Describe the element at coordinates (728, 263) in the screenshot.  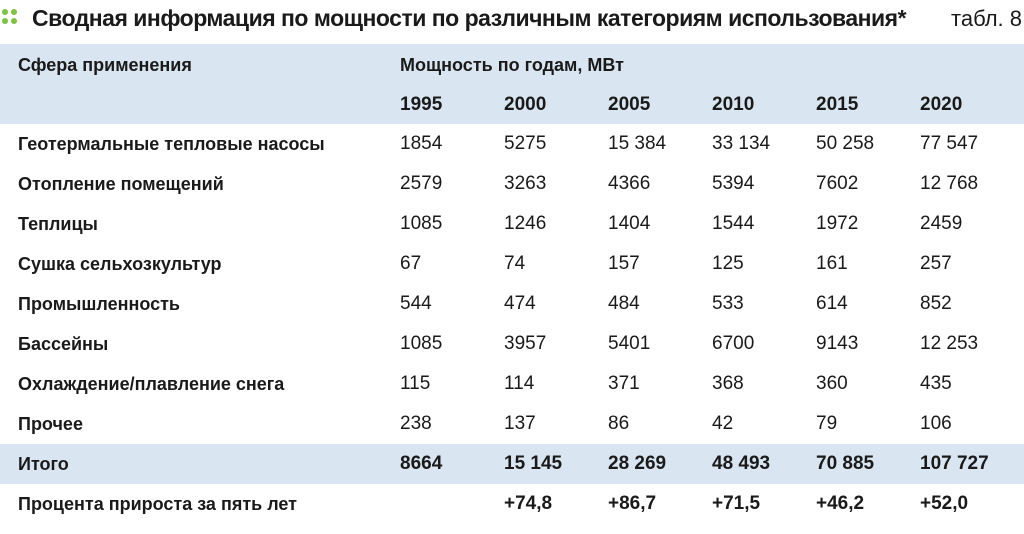
I see `table-cell: 125` at that location.